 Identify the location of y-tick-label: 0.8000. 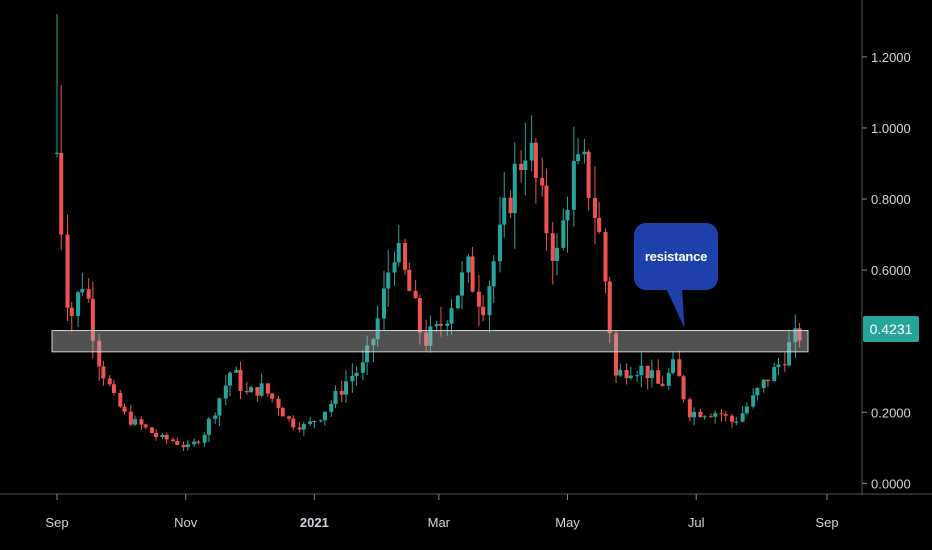
(891, 199).